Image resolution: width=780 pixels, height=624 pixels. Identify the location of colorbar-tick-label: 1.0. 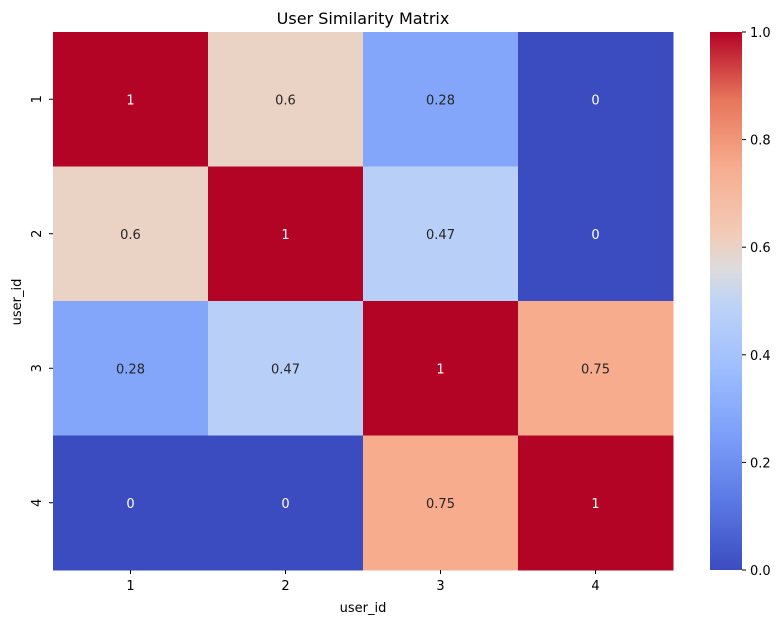
(760, 33).